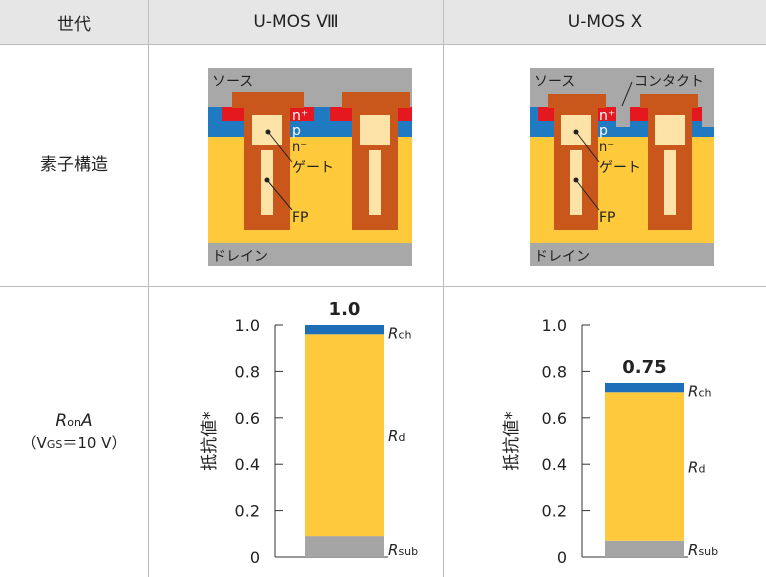 This screenshot has width=766, height=577. Describe the element at coordinates (383, 44) in the screenshot. I see `grid-hline-header` at that location.